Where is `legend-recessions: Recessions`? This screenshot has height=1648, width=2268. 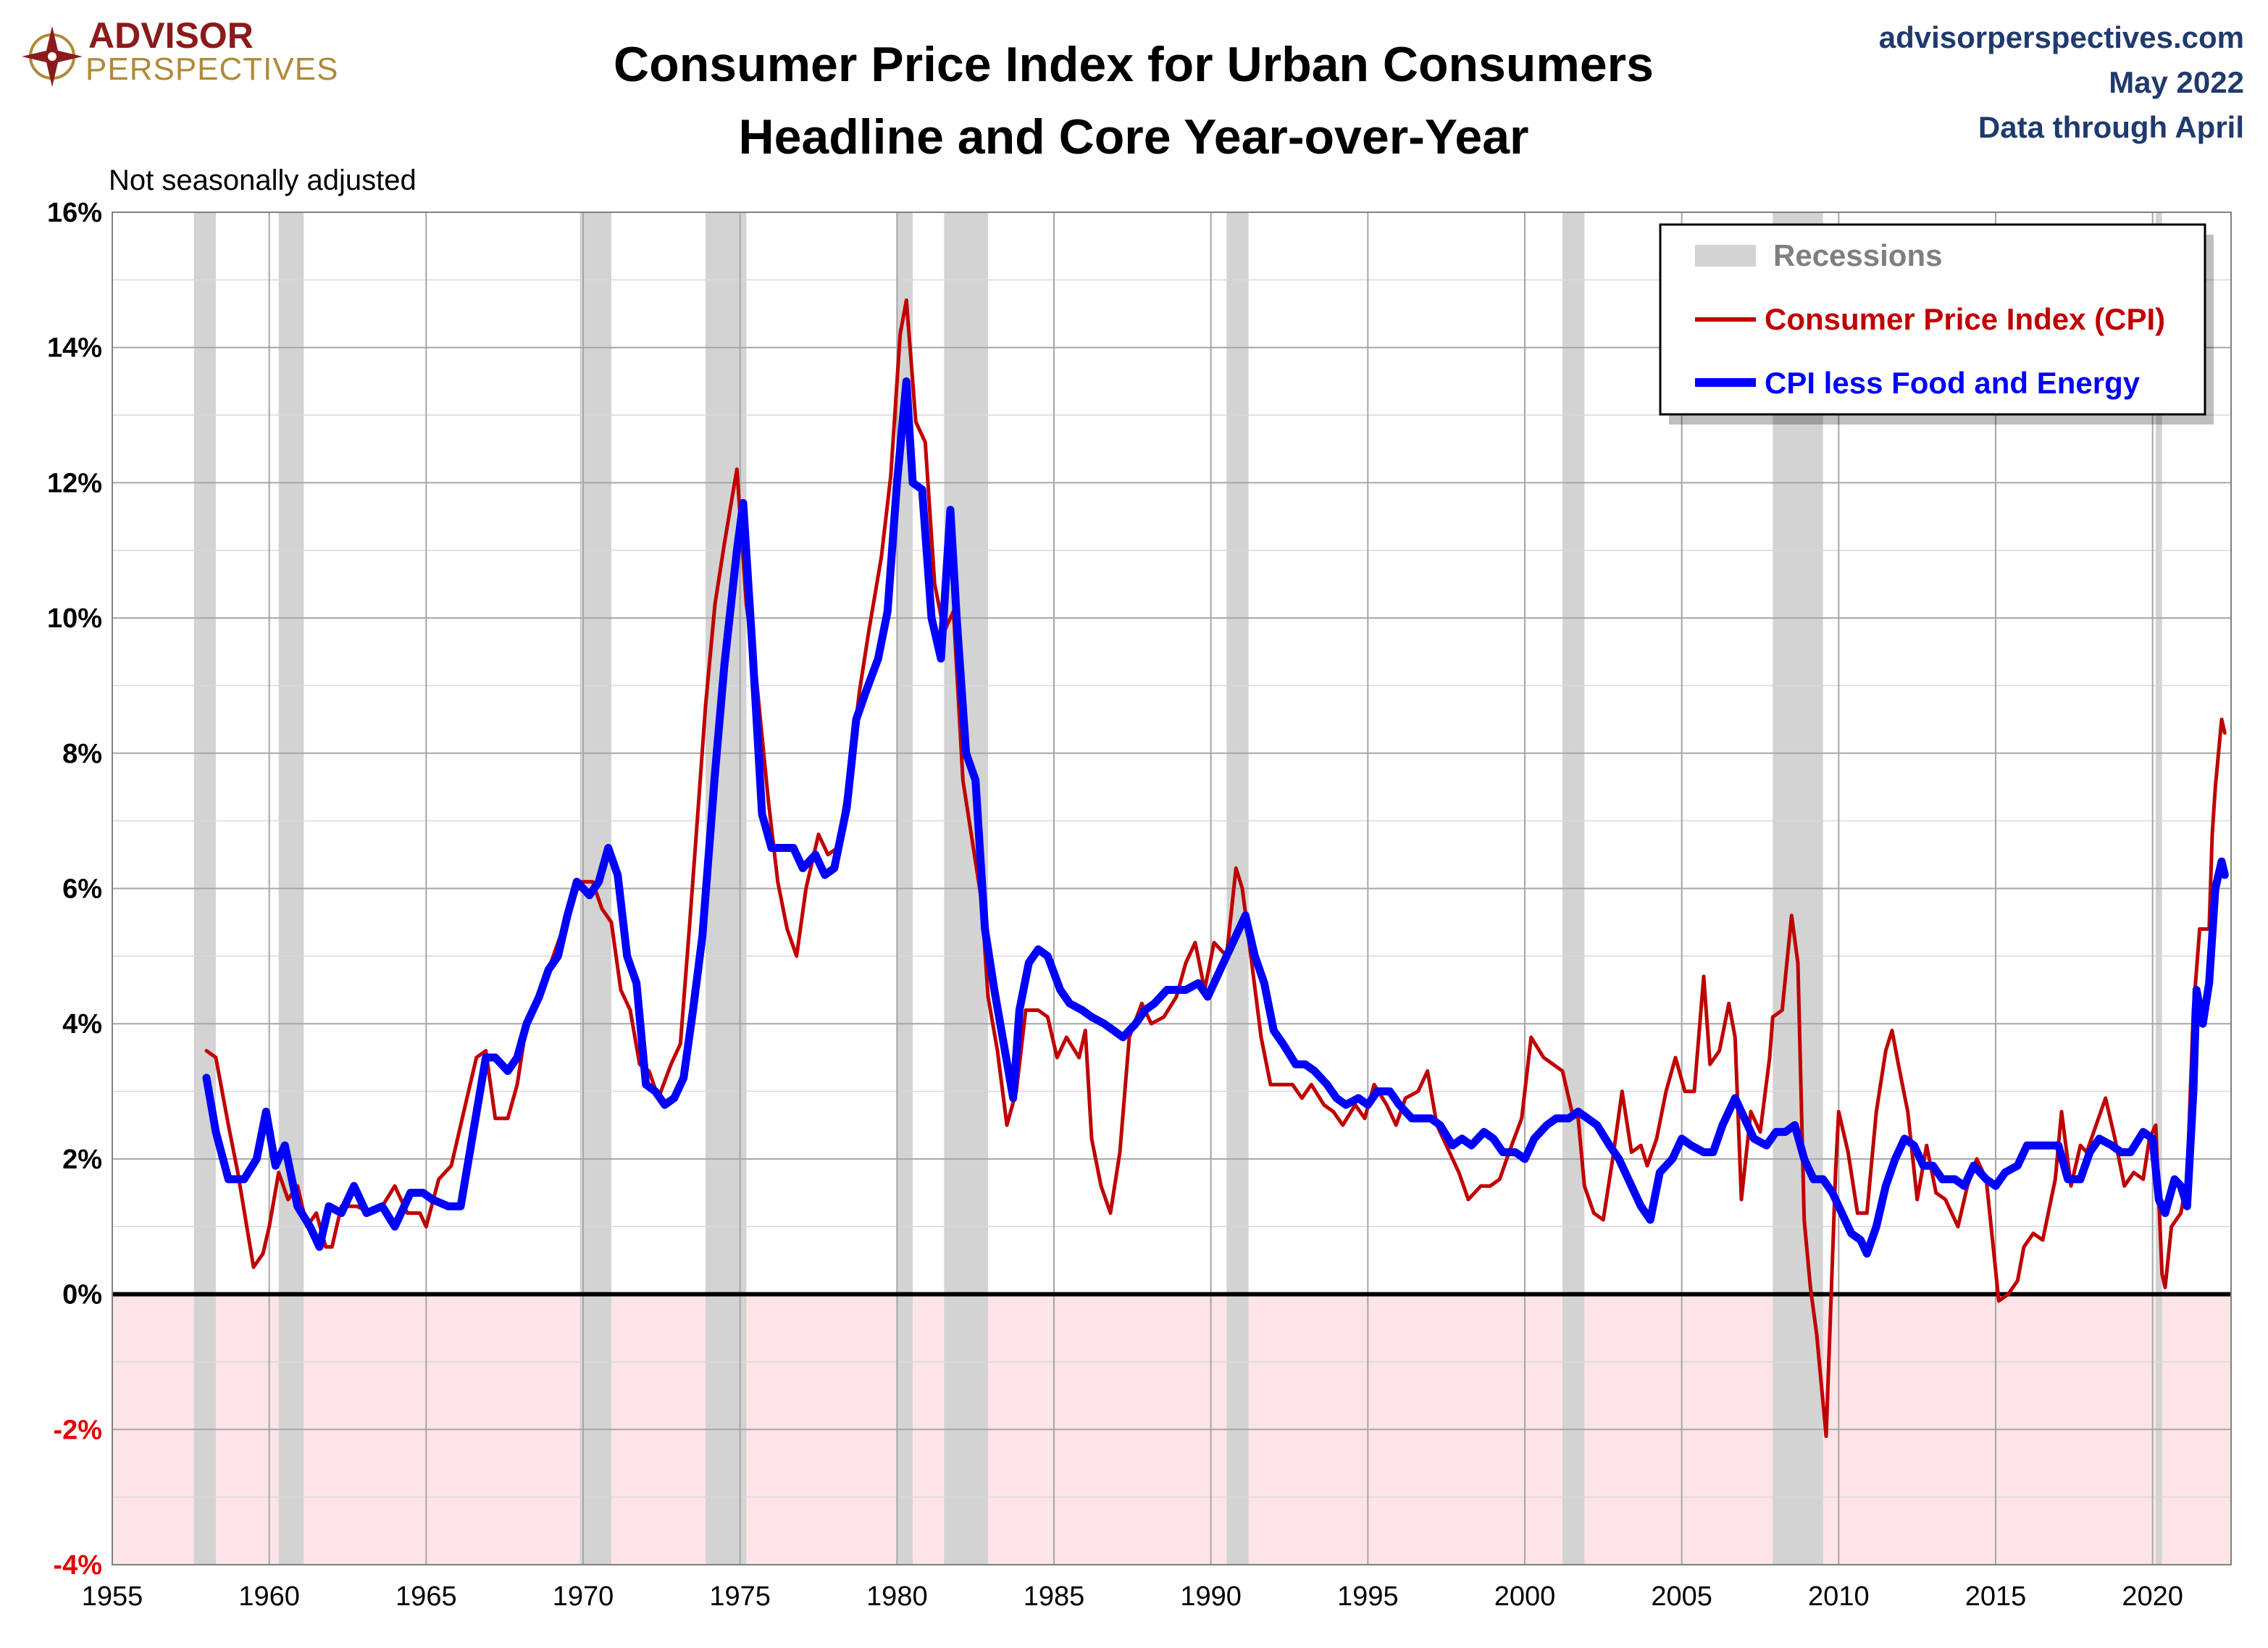 legend-recessions: Recessions is located at coordinates (1858, 255).